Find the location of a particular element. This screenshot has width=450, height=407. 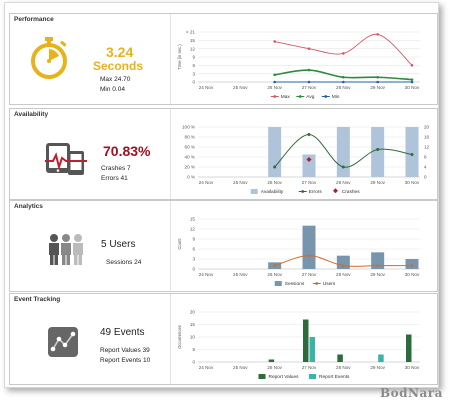

y-tick-label: 5 is located at coordinates (193, 349).